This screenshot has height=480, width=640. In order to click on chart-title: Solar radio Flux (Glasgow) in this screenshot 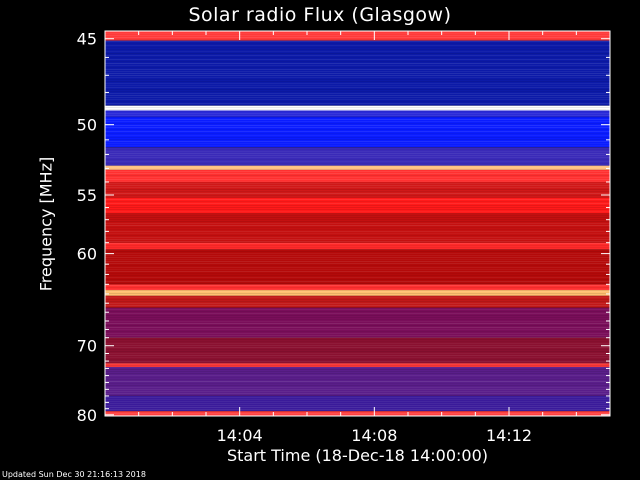, I will do `click(320, 15)`.